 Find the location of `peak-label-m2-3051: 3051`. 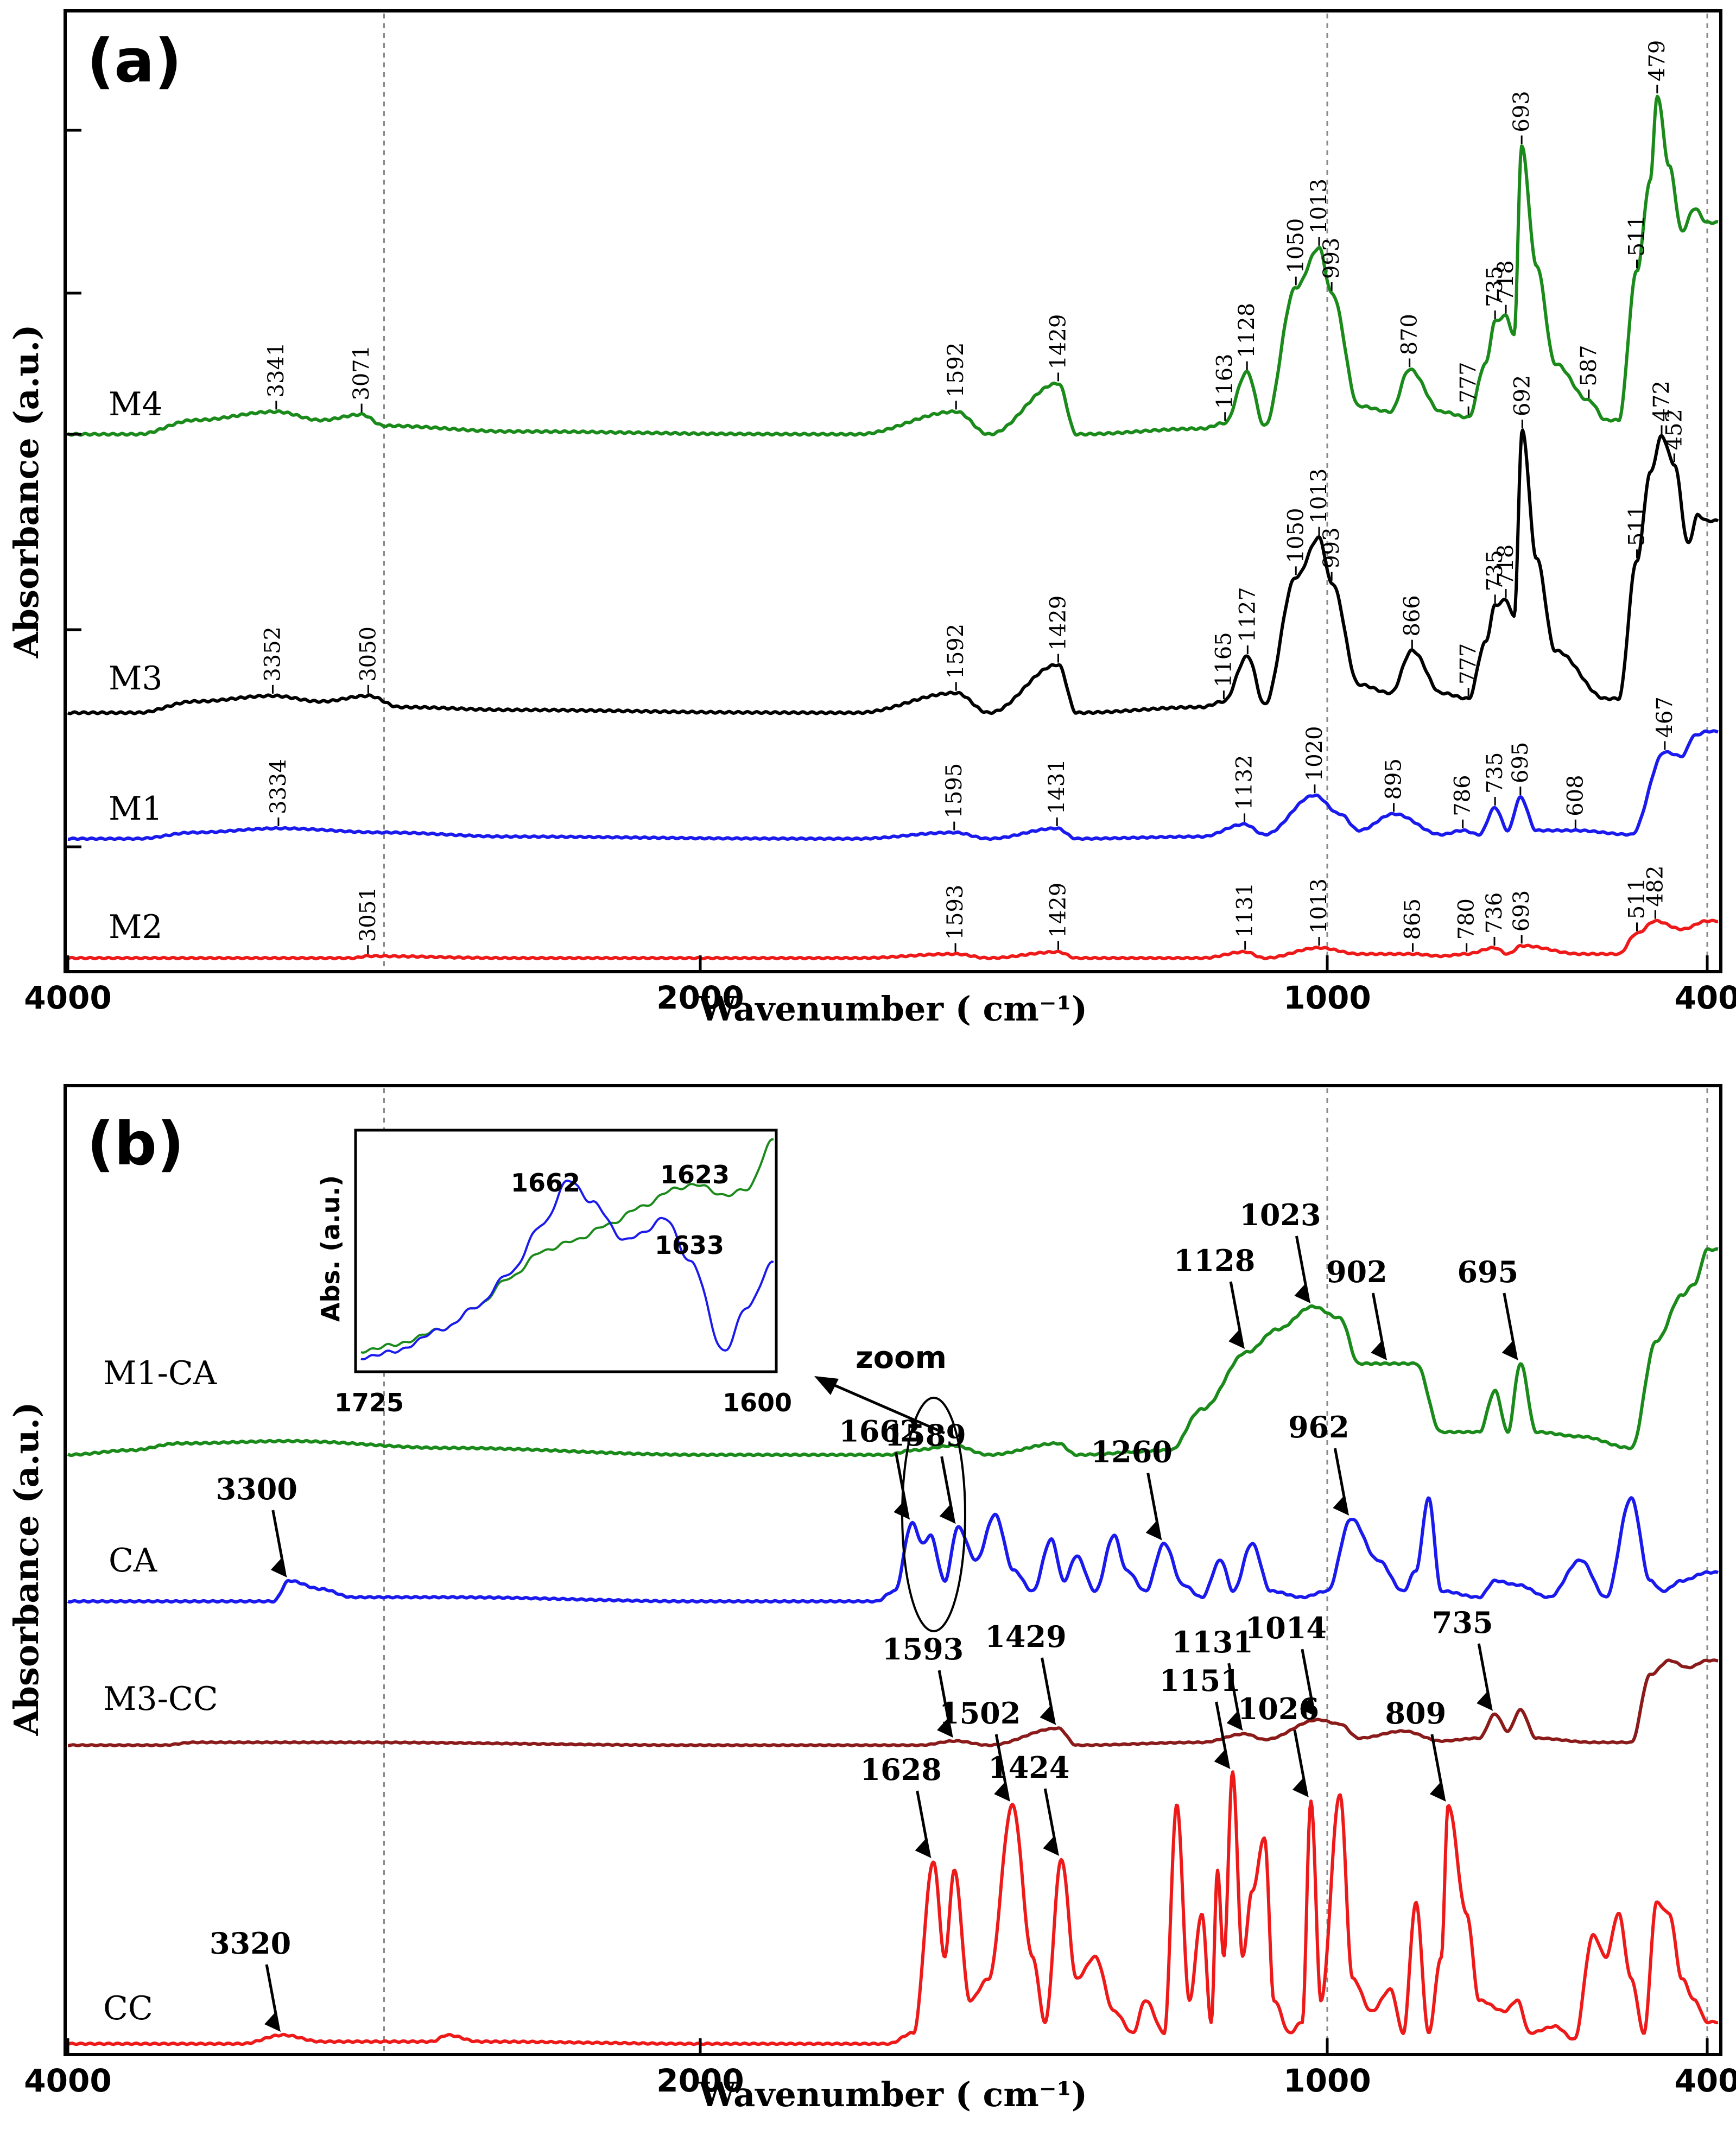

peak-label-m2-3051: 3051 is located at coordinates (368, 914).